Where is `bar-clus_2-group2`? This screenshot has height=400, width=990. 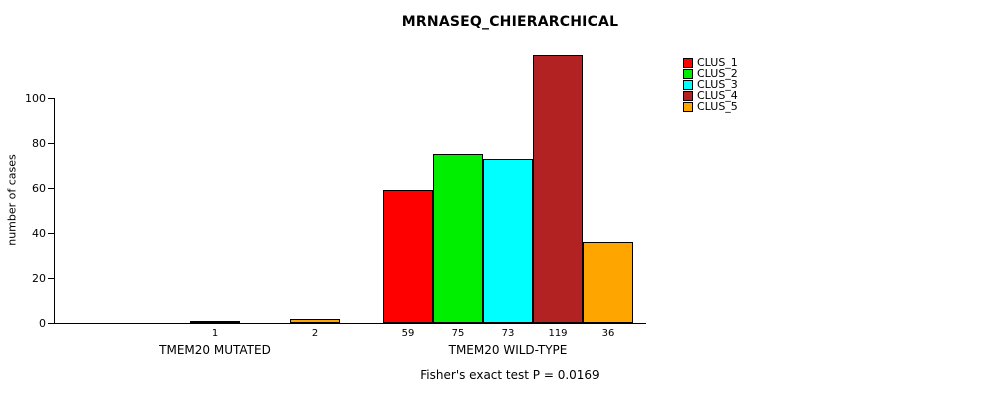
bar-clus_2-group2 is located at coordinates (458, 238).